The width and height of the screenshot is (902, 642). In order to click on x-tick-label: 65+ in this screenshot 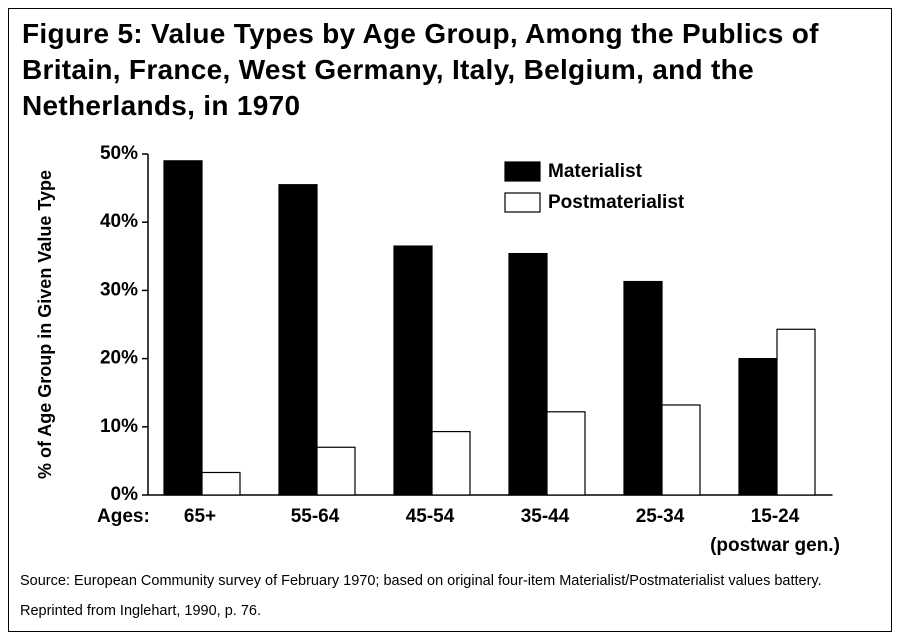, I will do `click(200, 516)`.